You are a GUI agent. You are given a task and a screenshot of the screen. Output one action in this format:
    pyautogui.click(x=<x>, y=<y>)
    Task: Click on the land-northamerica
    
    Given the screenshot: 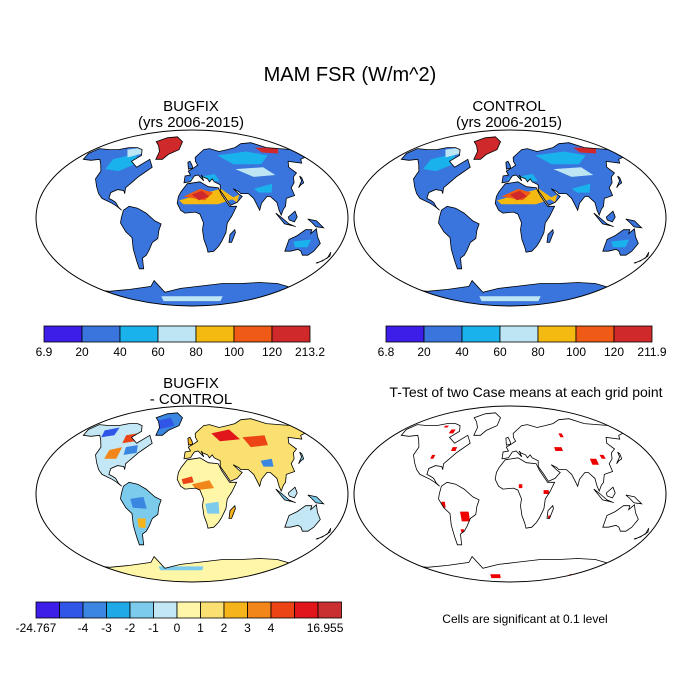 What is the action you would take?
    pyautogui.click(x=436, y=179)
    